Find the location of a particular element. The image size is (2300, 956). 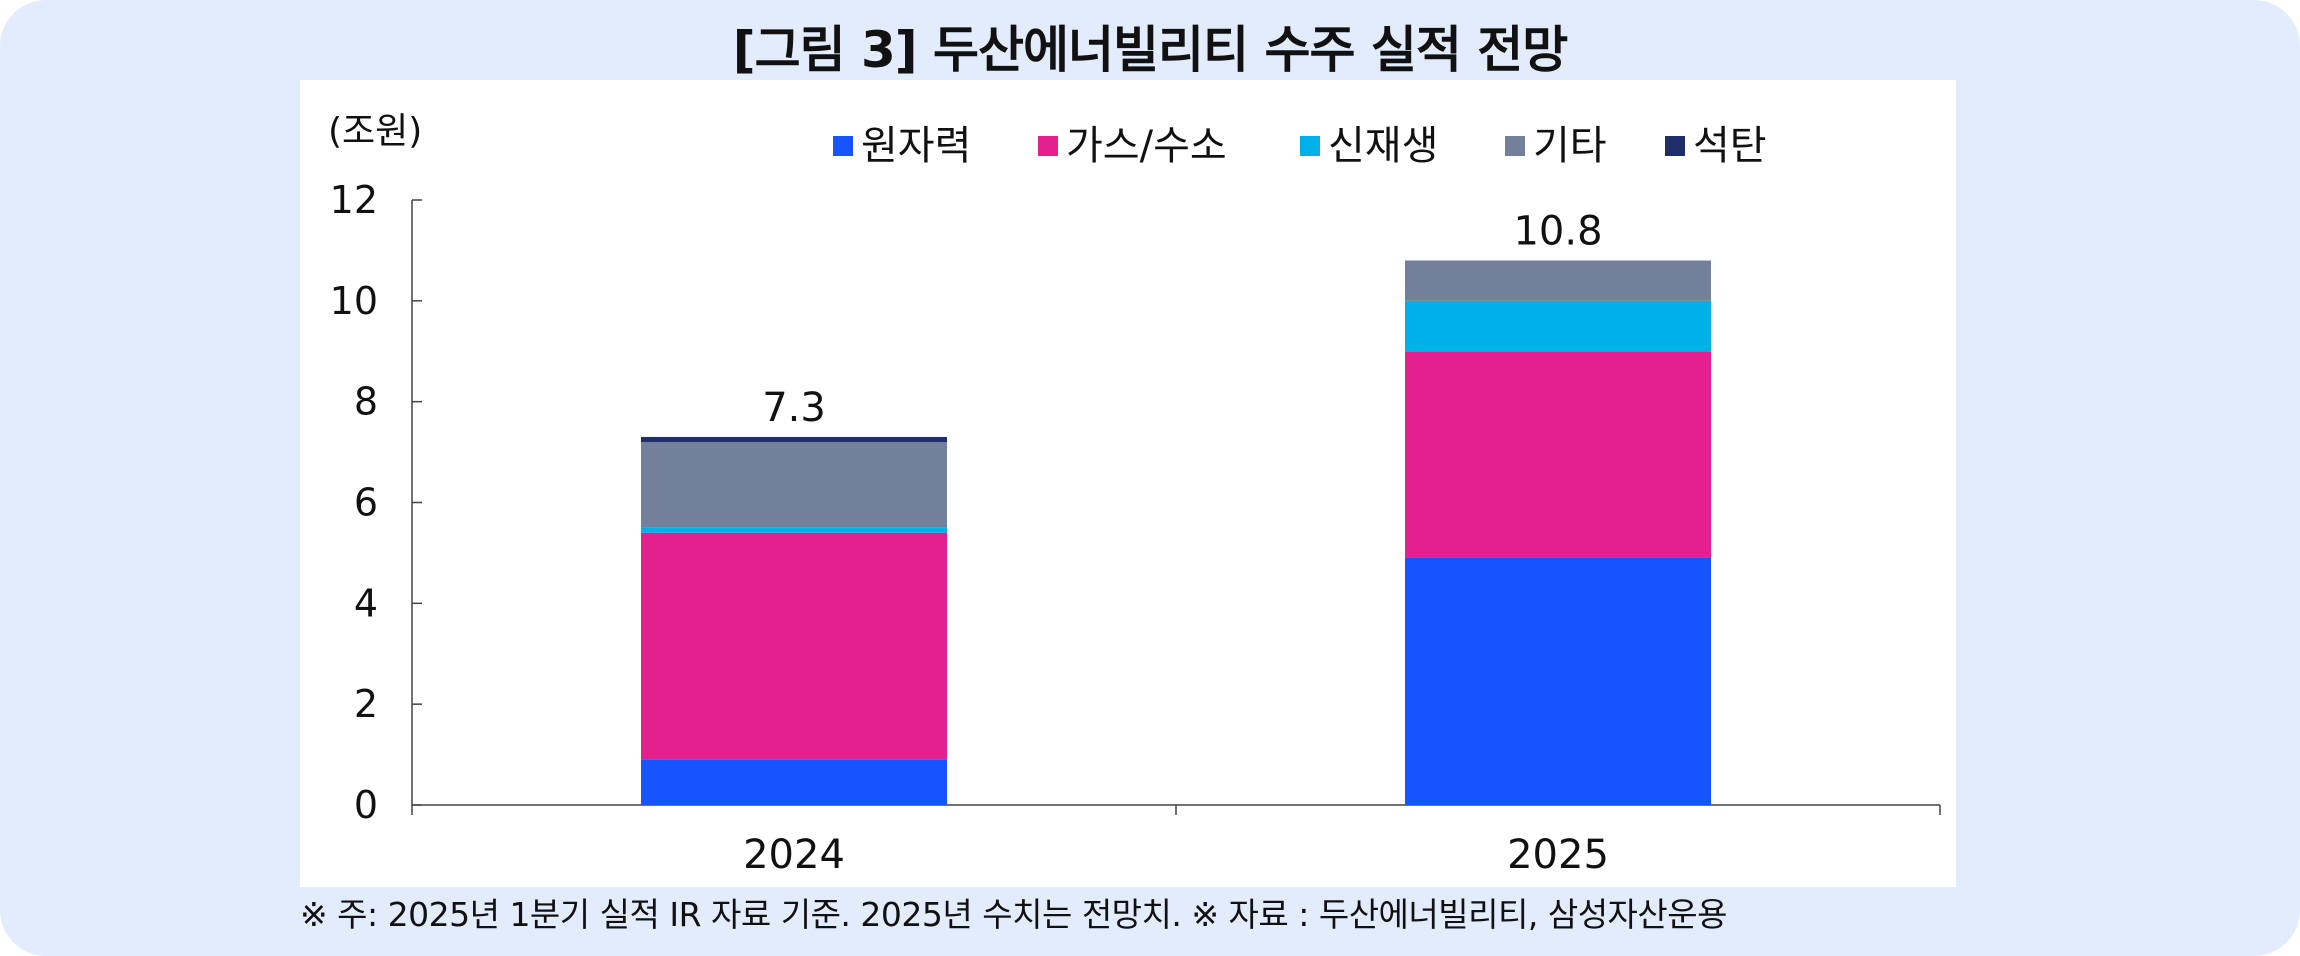

legend-label: 가스/수소 is located at coordinates (1146, 146).